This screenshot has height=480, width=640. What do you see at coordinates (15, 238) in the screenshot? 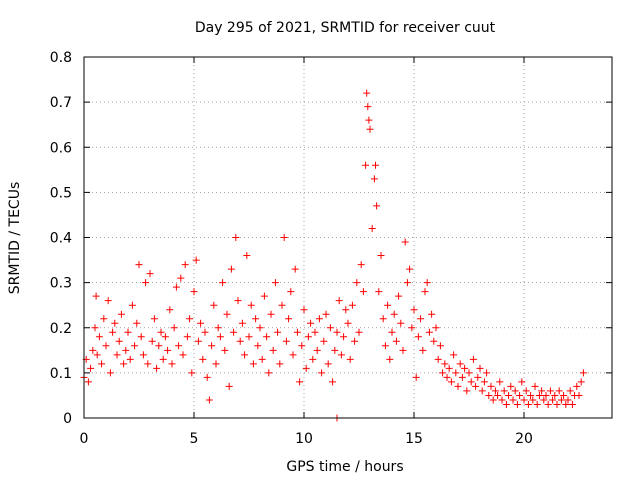
I see `y-axis-label: SRMTID / TECUs` at bounding box center [15, 238].